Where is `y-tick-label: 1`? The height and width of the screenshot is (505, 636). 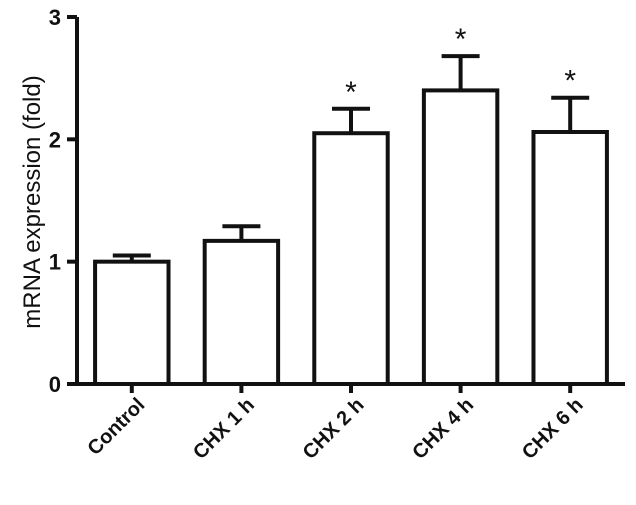 y-tick-label: 1 is located at coordinates (55, 262).